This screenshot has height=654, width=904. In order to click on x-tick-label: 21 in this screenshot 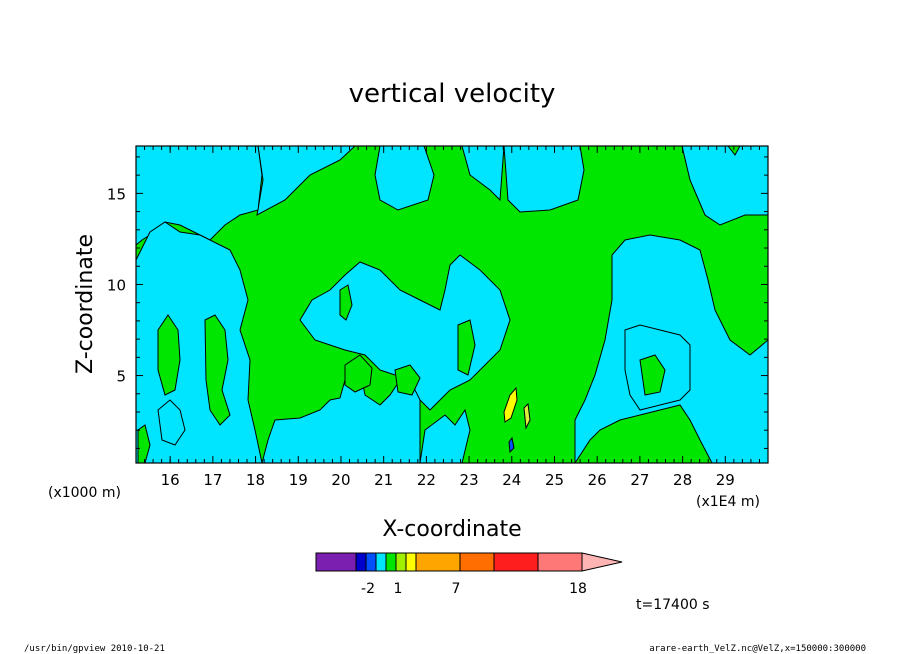, I will do `click(383, 480)`.